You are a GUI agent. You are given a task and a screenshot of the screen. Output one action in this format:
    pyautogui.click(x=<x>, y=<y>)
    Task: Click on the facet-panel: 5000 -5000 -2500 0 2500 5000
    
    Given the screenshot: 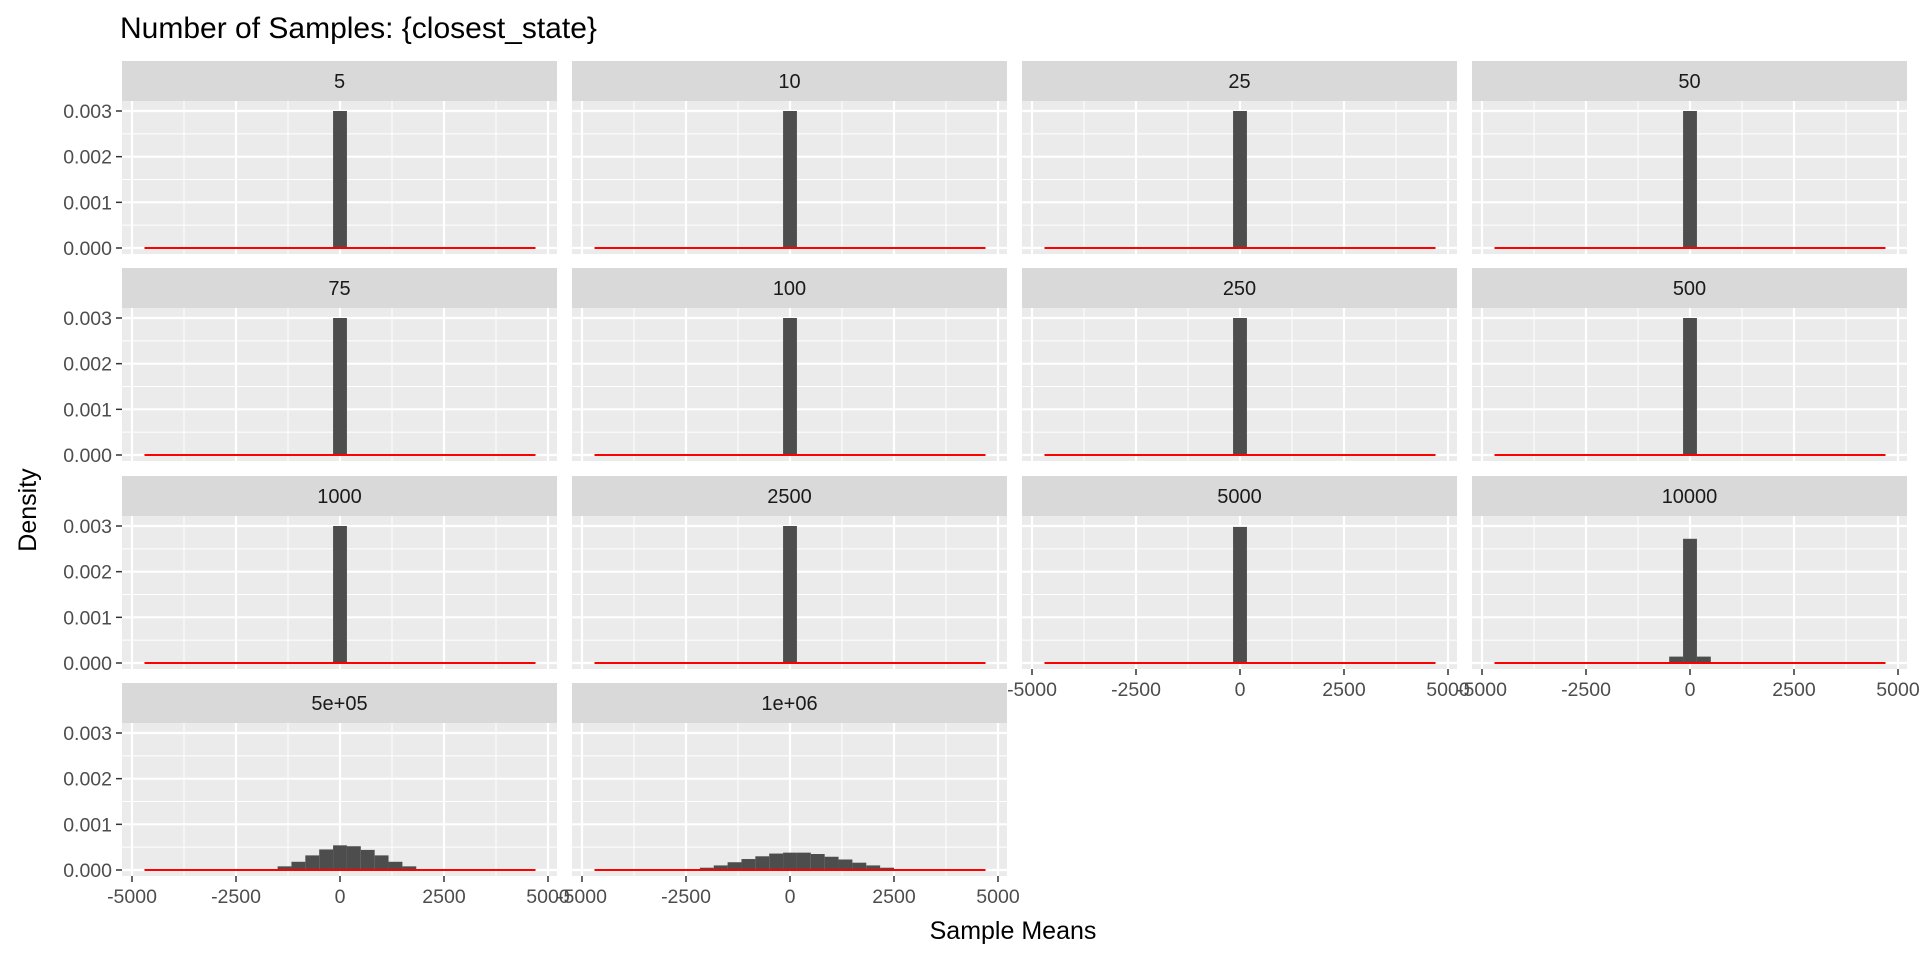 What is the action you would take?
    pyautogui.click(x=1238, y=588)
    